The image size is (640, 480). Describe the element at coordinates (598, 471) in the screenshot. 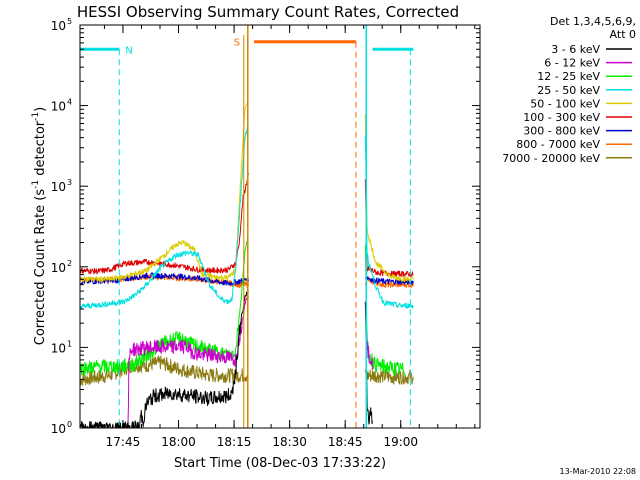

I see `date-stamp: 13-Mar-2010 22:08` at that location.